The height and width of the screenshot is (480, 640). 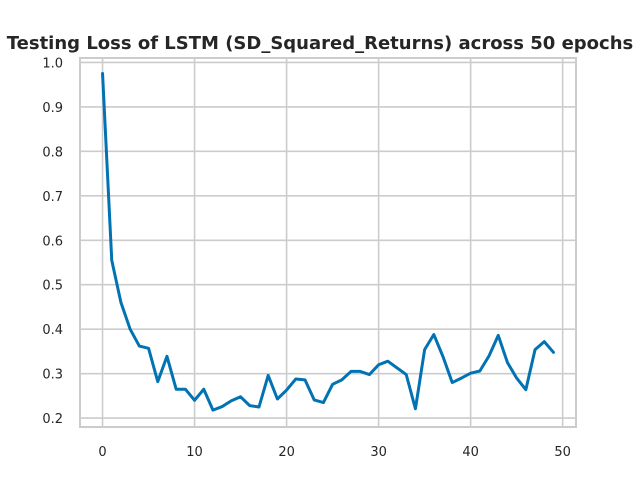 What do you see at coordinates (52, 63) in the screenshot?
I see `y-tick-label: 1.0` at bounding box center [52, 63].